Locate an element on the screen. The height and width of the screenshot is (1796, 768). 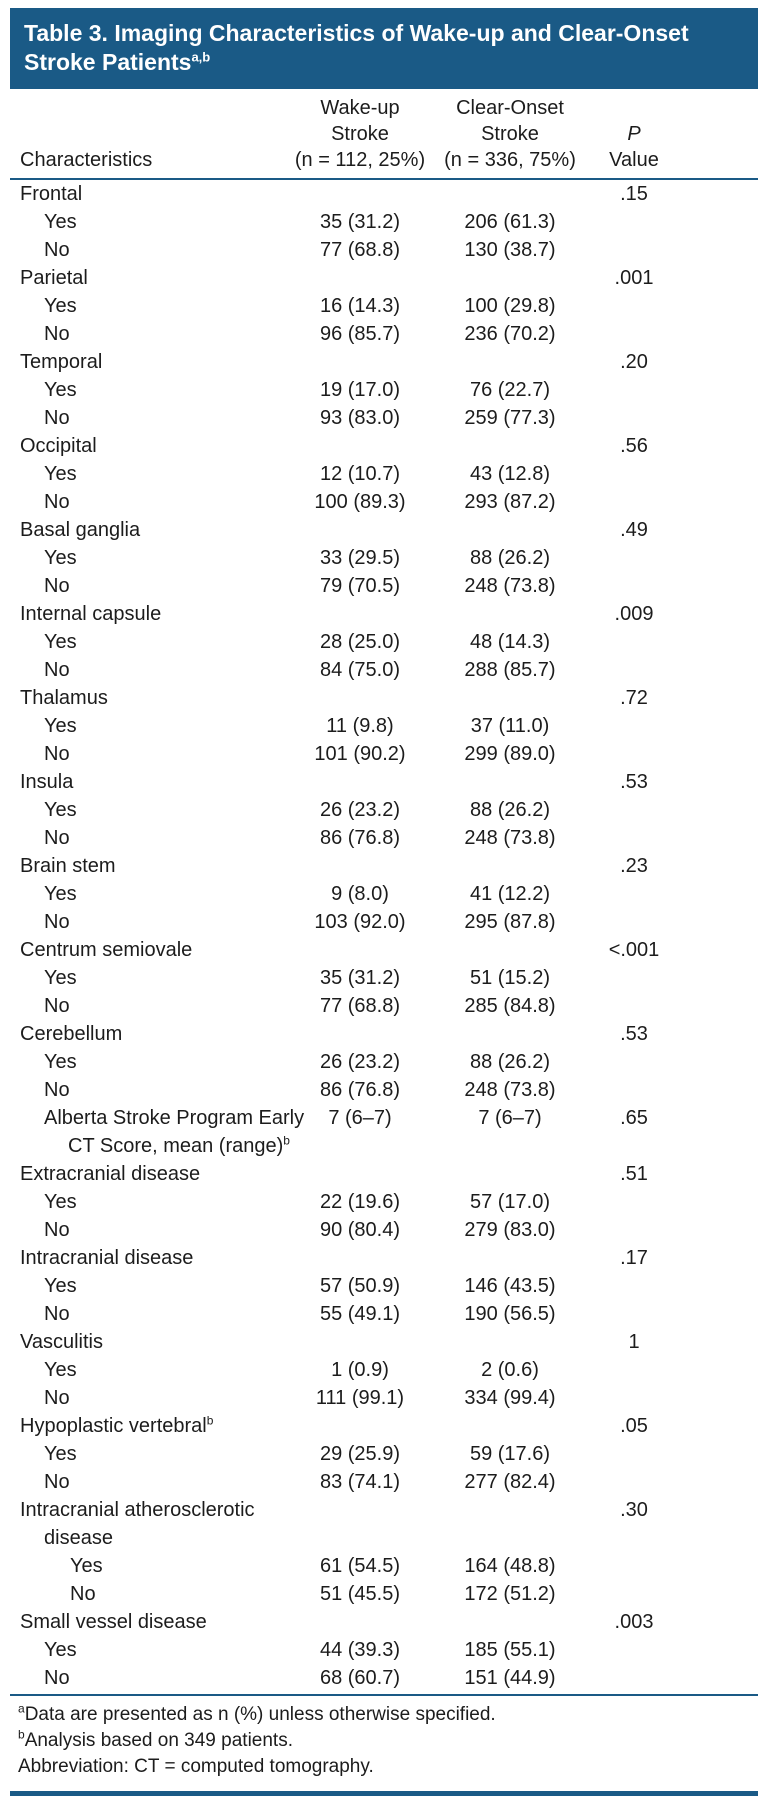
row-label: Insula is located at coordinates (145, 782).